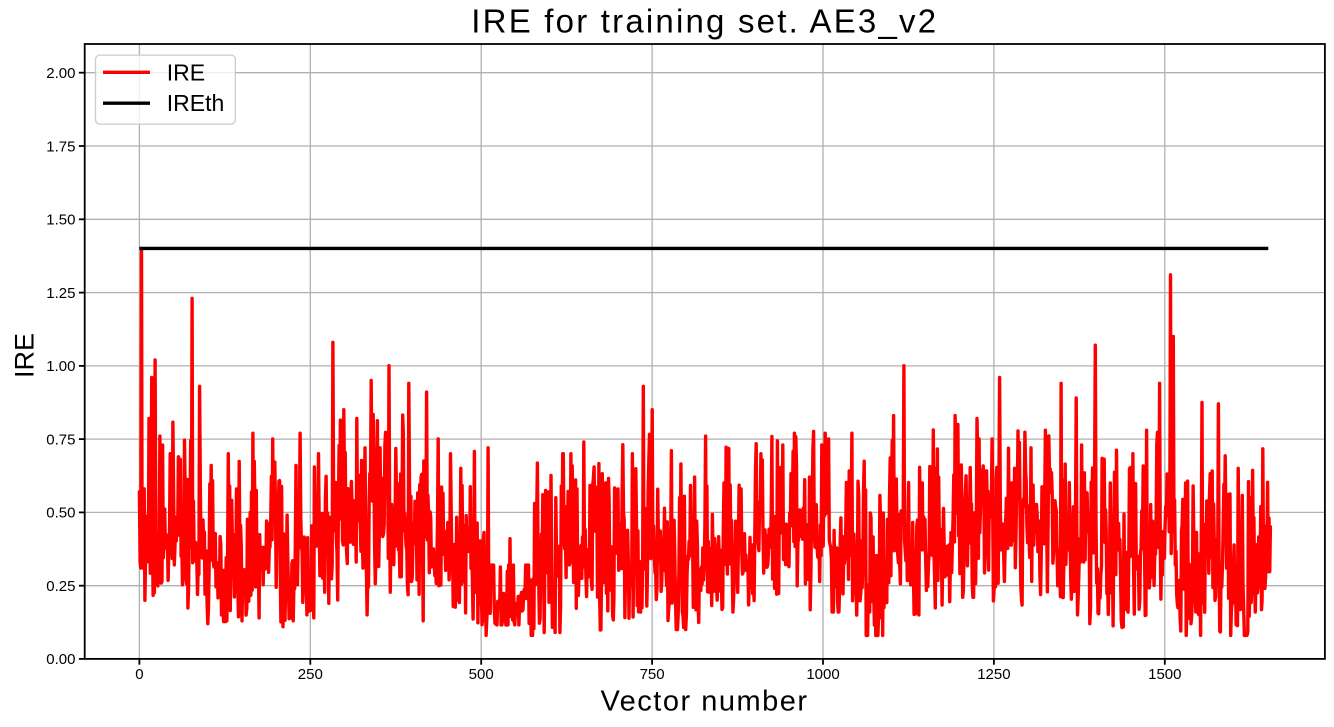 This screenshot has width=1334, height=727. Describe the element at coordinates (60, 146) in the screenshot. I see `svg-text: 1.75` at that location.